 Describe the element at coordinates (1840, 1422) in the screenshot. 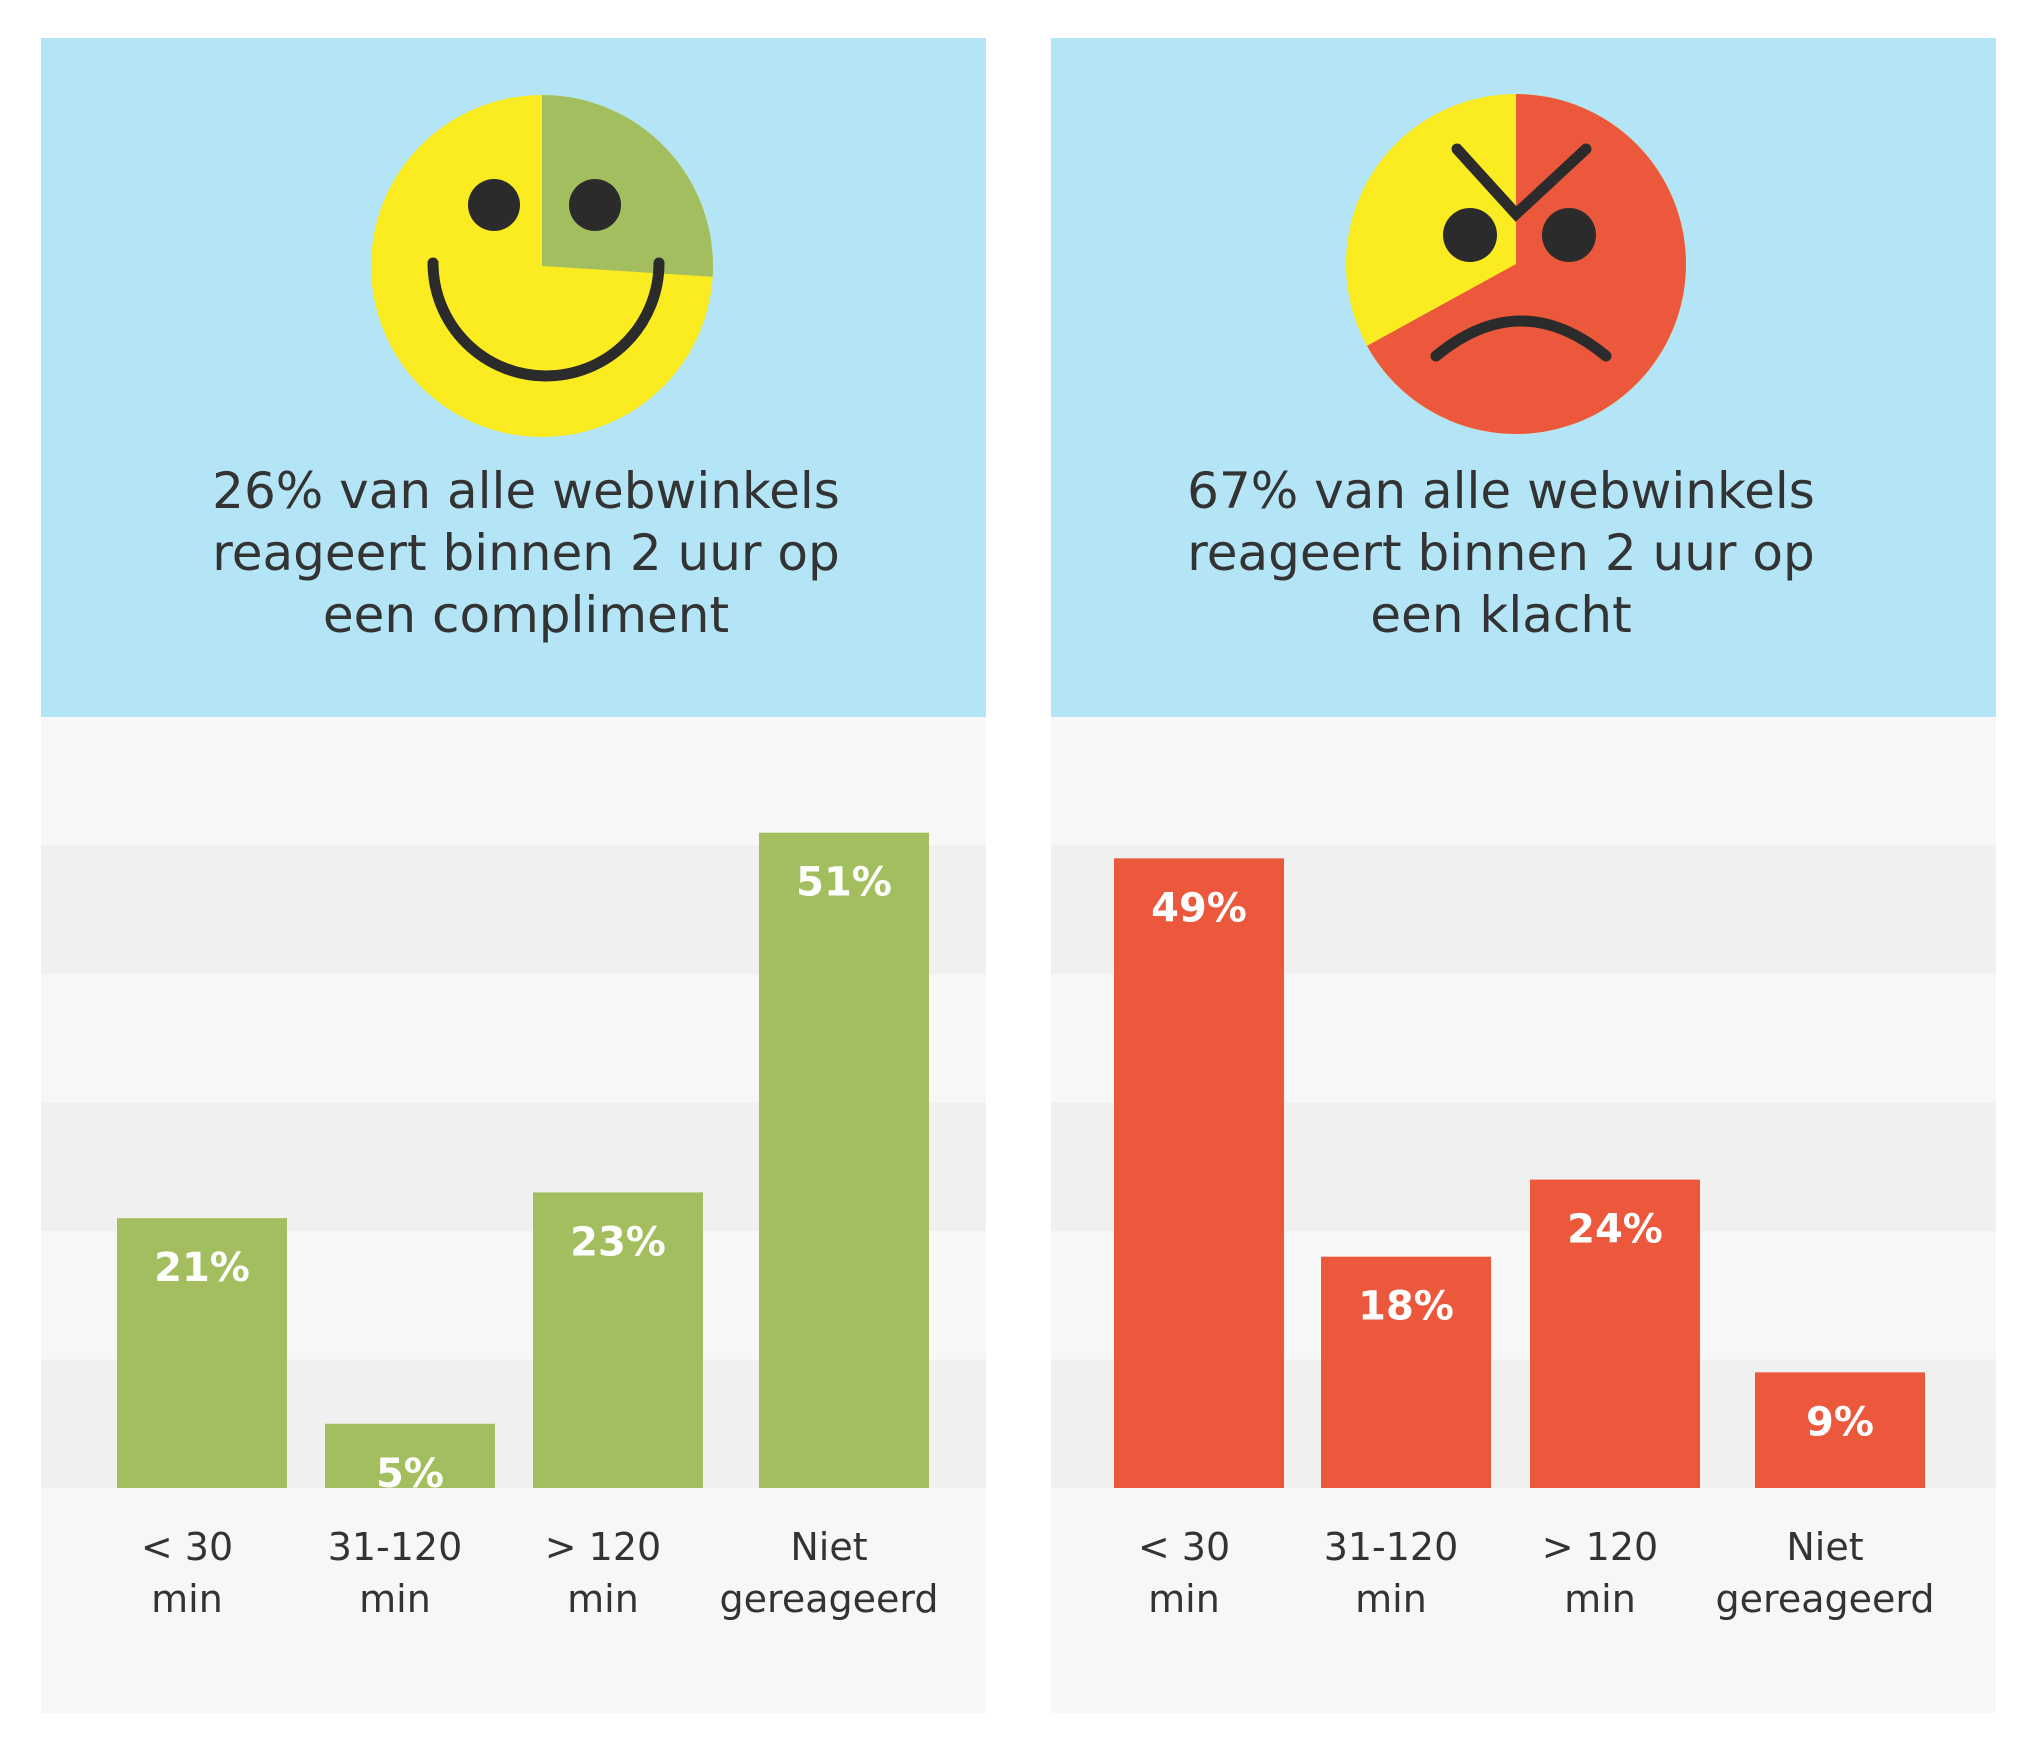

I see `value-label: 9%` at that location.